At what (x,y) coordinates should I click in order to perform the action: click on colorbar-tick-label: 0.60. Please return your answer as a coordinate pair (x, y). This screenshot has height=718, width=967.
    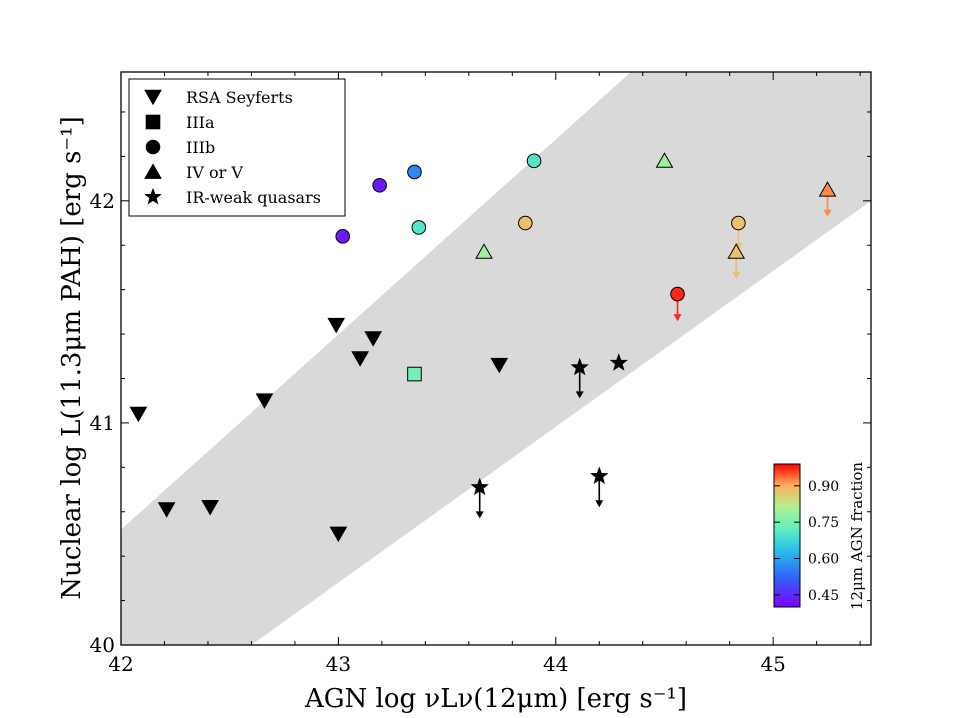
    Looking at the image, I should click on (823, 560).